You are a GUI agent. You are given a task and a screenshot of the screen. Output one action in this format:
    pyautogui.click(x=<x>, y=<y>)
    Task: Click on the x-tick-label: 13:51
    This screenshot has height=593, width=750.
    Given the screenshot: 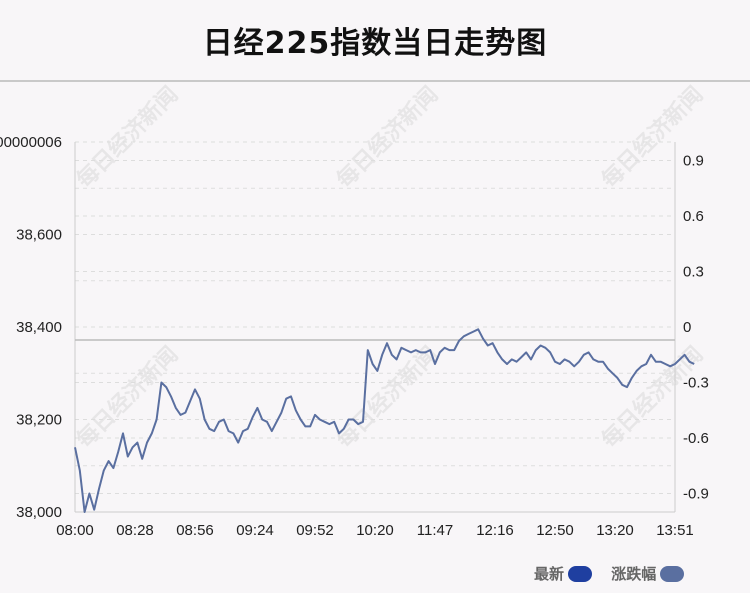 What is the action you would take?
    pyautogui.click(x=675, y=530)
    